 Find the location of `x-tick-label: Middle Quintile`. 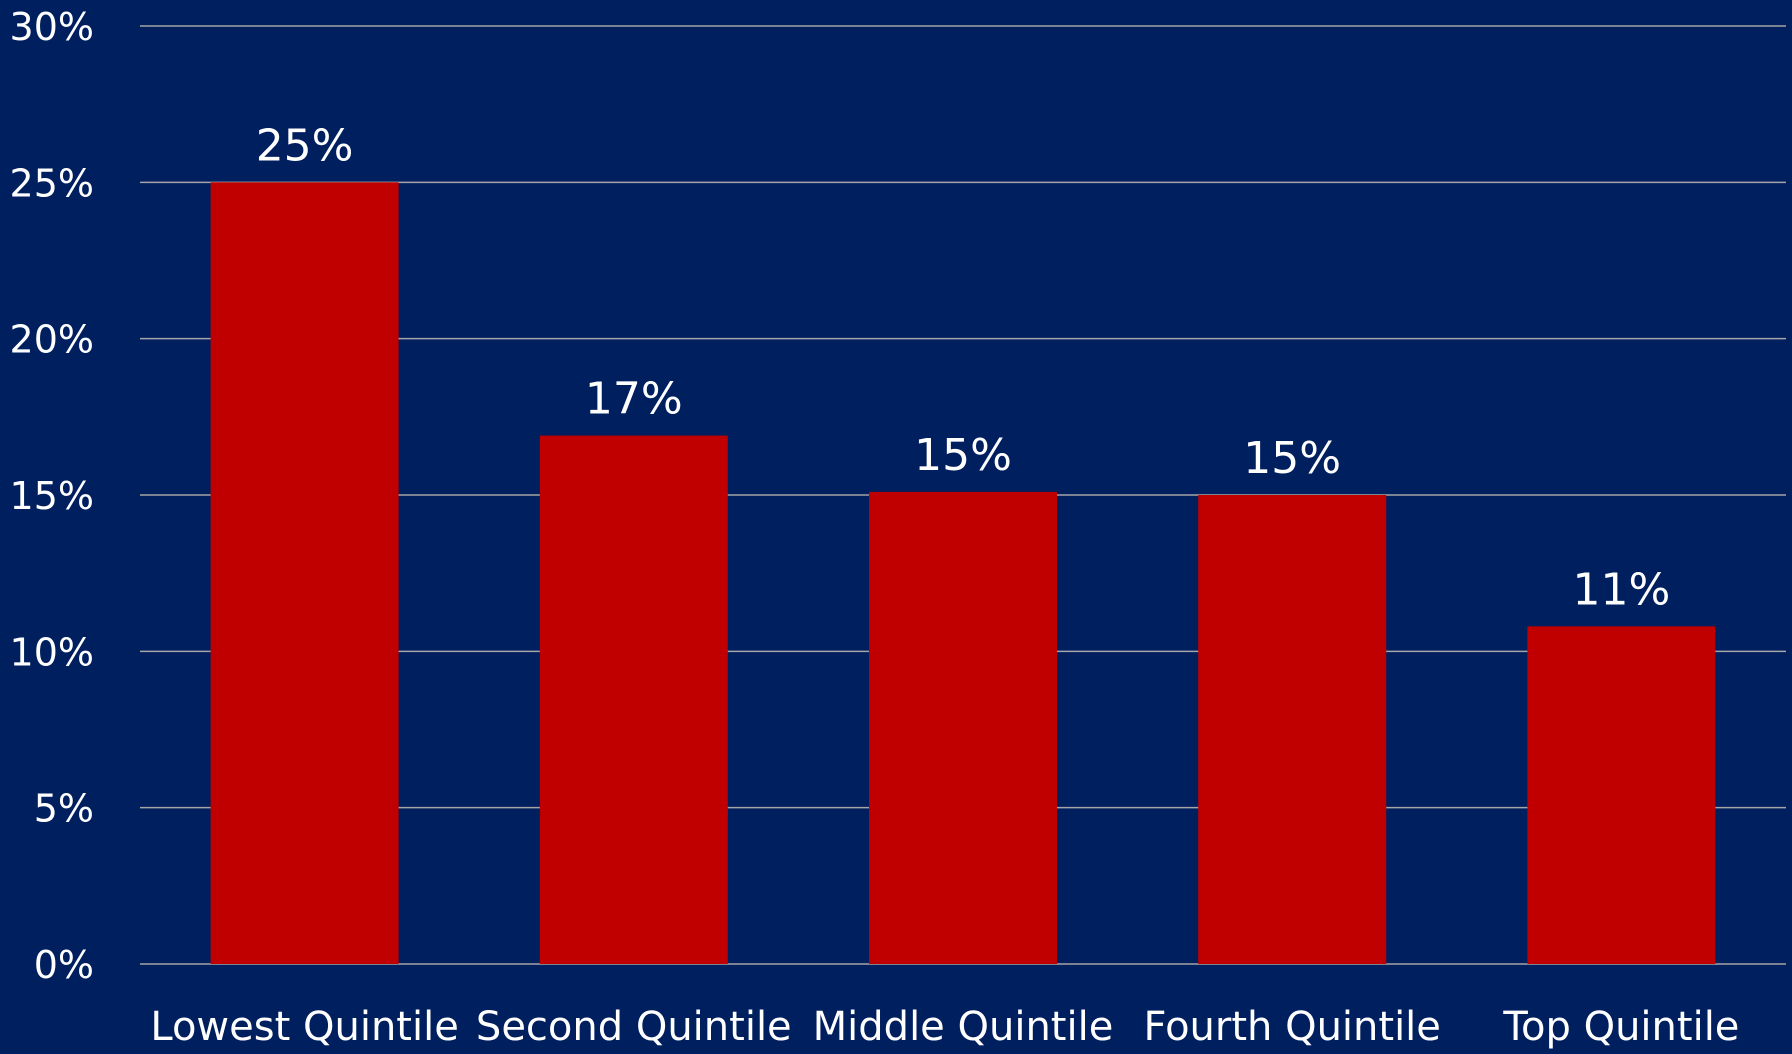

x-tick-label: Middle Quintile is located at coordinates (963, 1026).